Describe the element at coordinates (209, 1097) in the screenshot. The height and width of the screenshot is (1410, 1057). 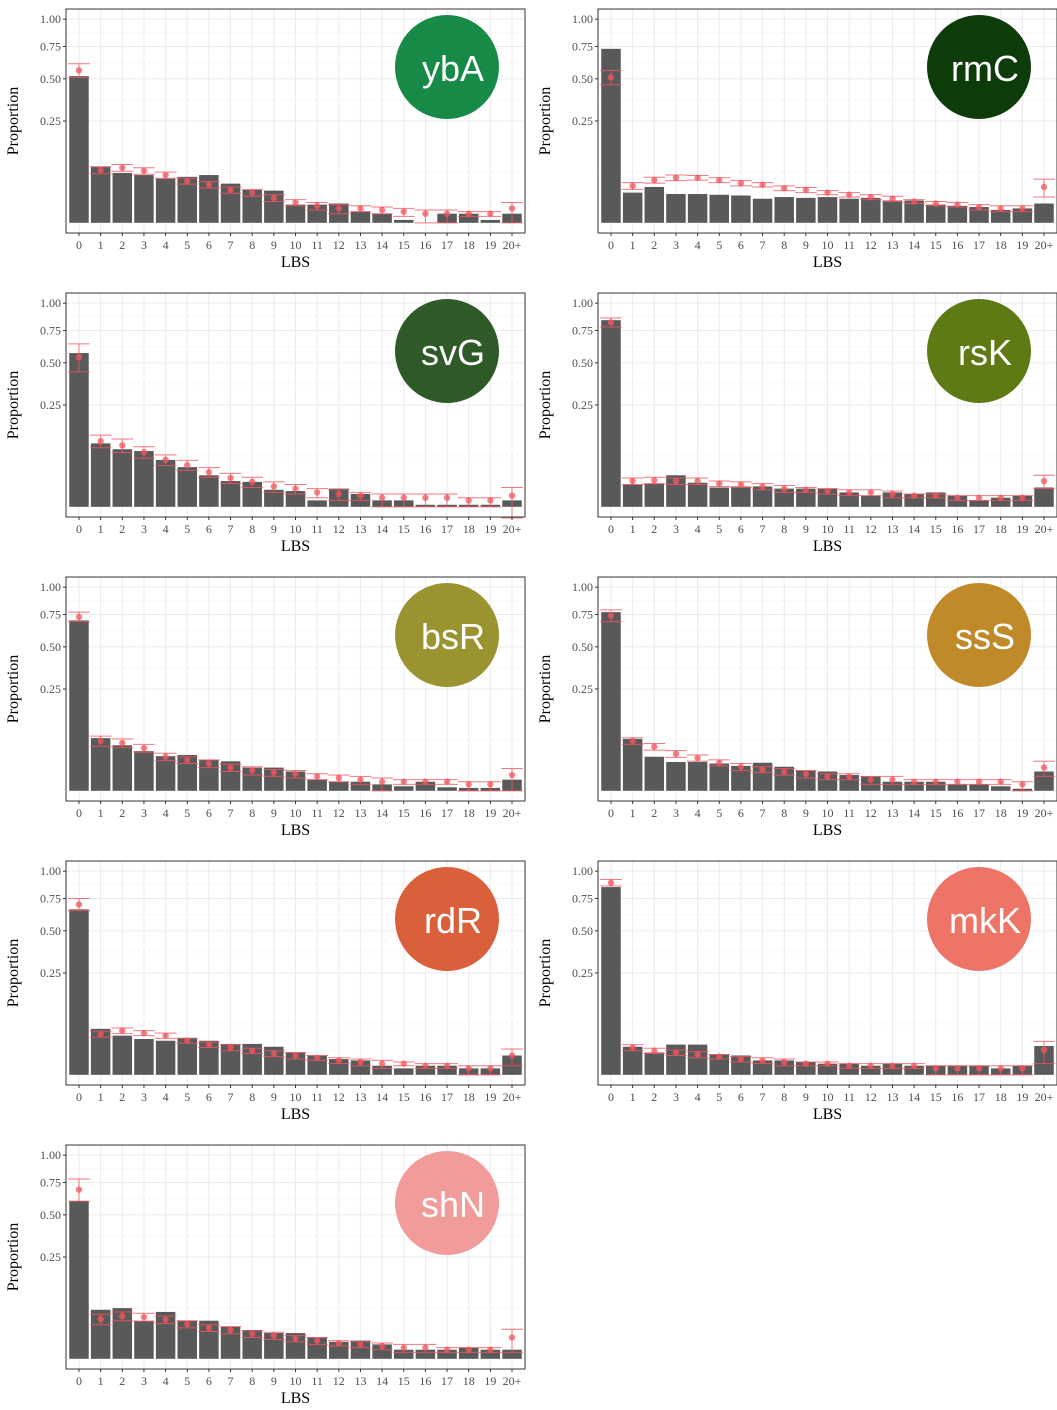
I see `x-tick-label: 6` at that location.